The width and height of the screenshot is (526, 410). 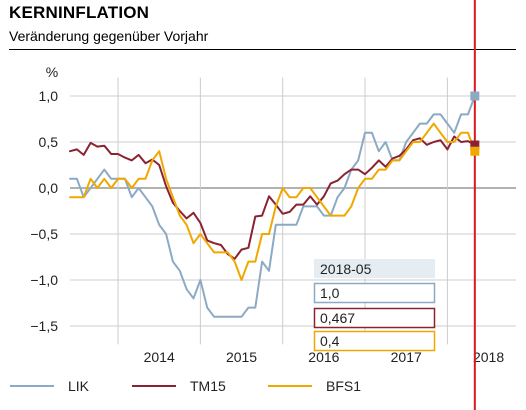 What do you see at coordinates (49, 142) in the screenshot?
I see `y-tick-label: 0,5` at bounding box center [49, 142].